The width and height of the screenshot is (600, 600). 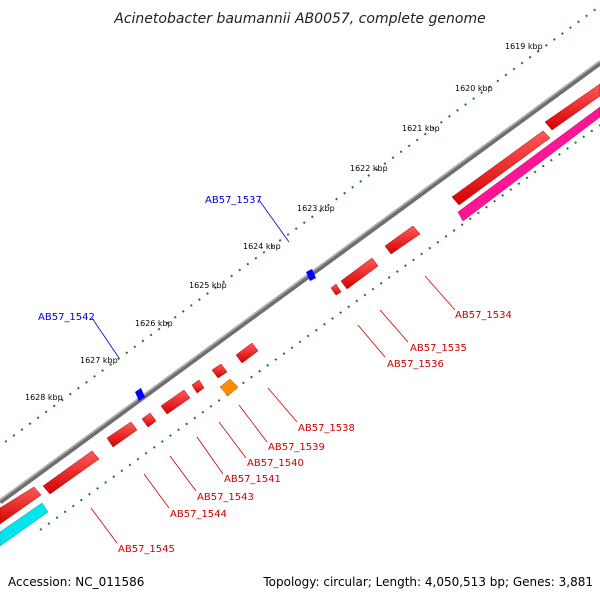 I want to click on feature-cyan, so click(x=24, y=524).